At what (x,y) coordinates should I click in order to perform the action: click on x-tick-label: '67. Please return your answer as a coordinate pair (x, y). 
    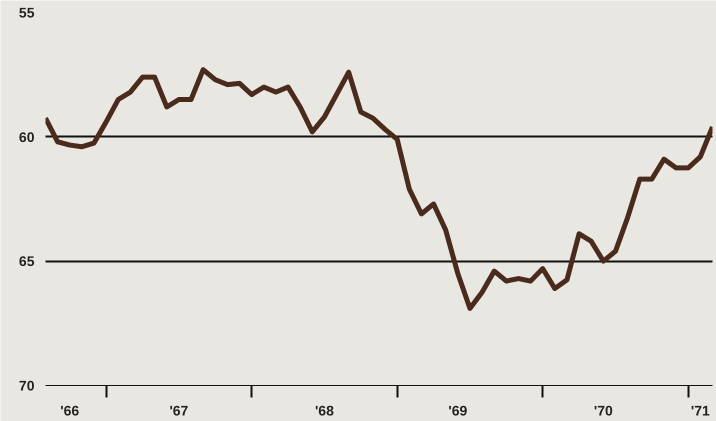
    Looking at the image, I should click on (179, 410).